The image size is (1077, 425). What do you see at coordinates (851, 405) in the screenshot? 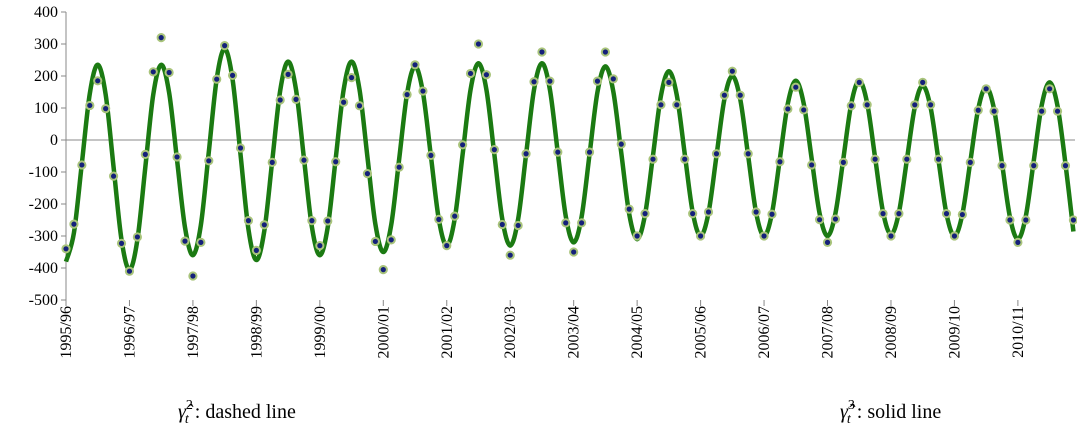
I see `annotation-superscript: 3` at bounding box center [851, 405].